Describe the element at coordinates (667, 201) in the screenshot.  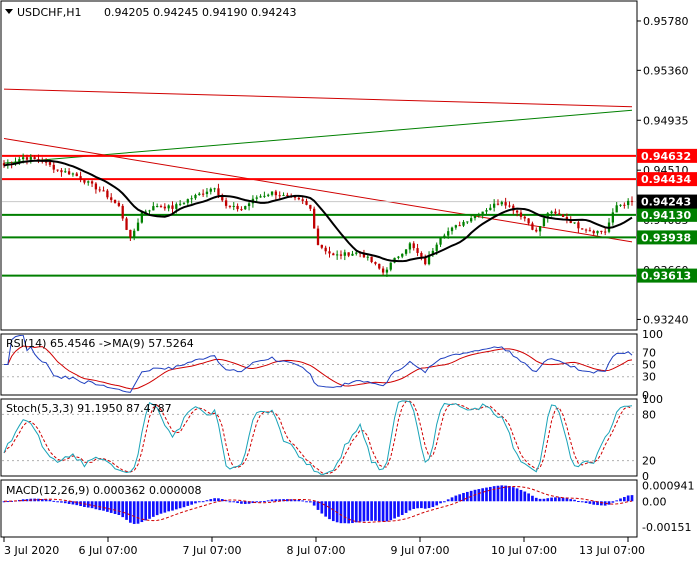
I see `current-price-box` at that location.